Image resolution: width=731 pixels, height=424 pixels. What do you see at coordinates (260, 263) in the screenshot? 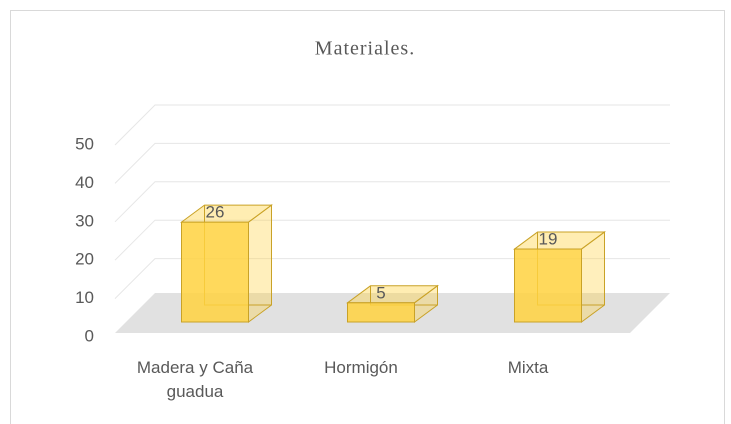
I see `bar-side` at bounding box center [260, 263].